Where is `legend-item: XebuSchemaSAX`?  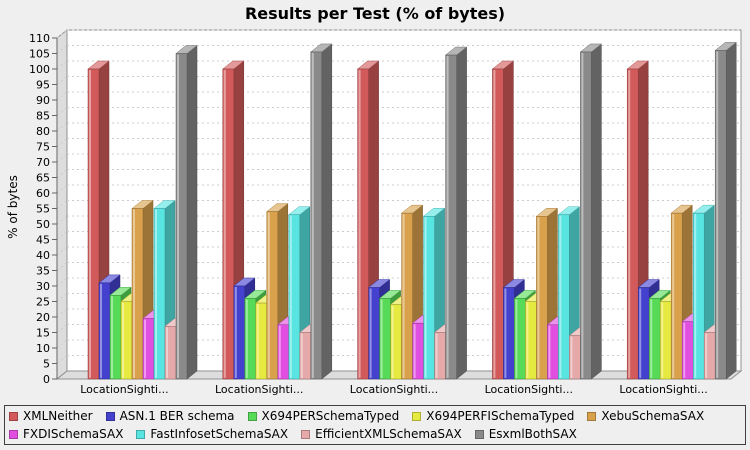
legend-item: XebuSchemaSAX is located at coordinates (645, 416).